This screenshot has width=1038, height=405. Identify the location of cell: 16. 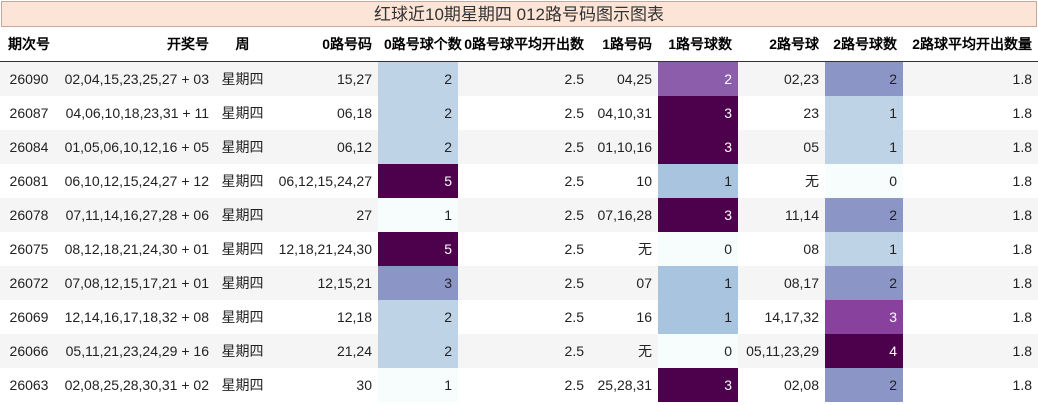
(644, 317).